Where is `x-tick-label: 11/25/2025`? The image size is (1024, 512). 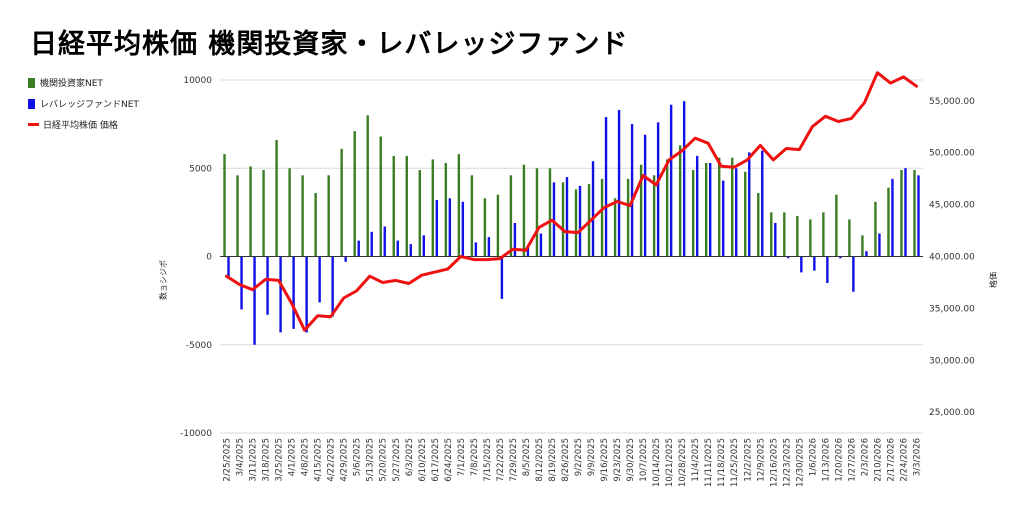 x-tick-label: 11/25/2025 is located at coordinates (735, 462).